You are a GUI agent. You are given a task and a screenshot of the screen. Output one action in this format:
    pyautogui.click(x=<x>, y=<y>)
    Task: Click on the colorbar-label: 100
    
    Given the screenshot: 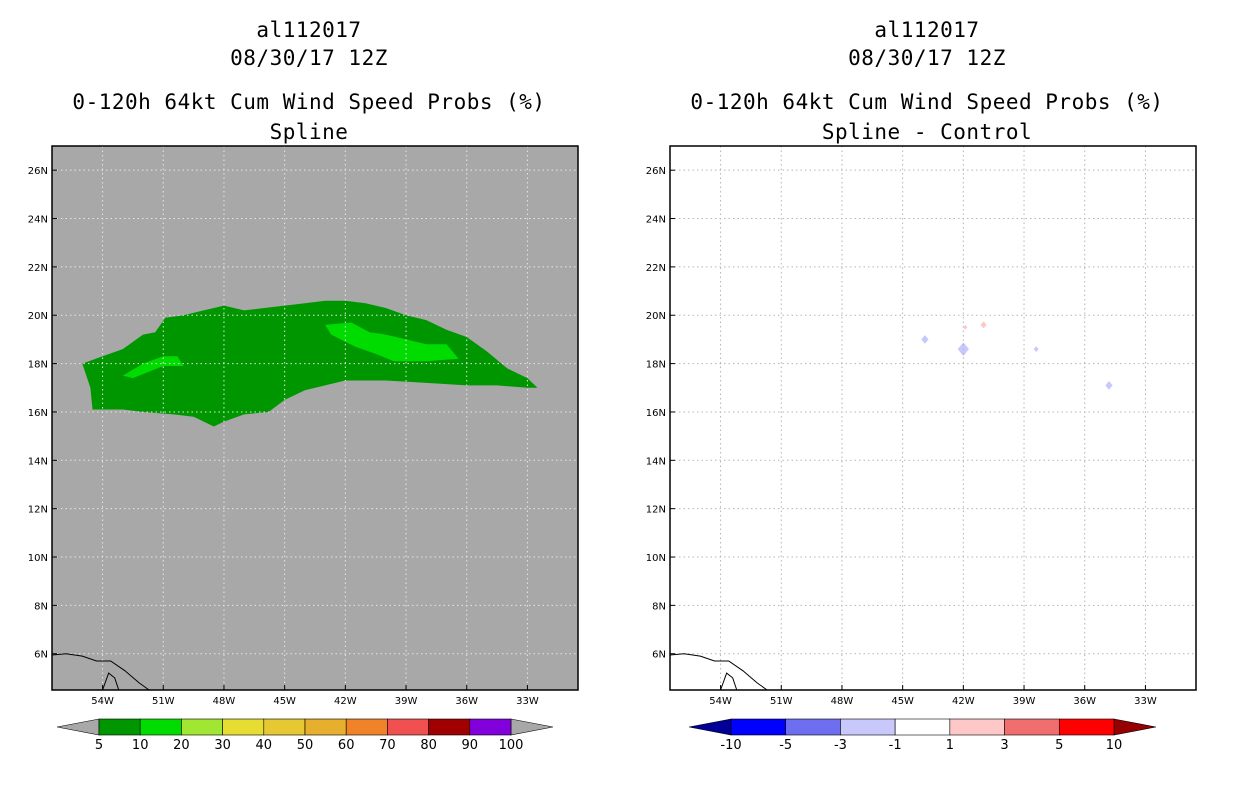 What is the action you would take?
    pyautogui.click(x=511, y=745)
    